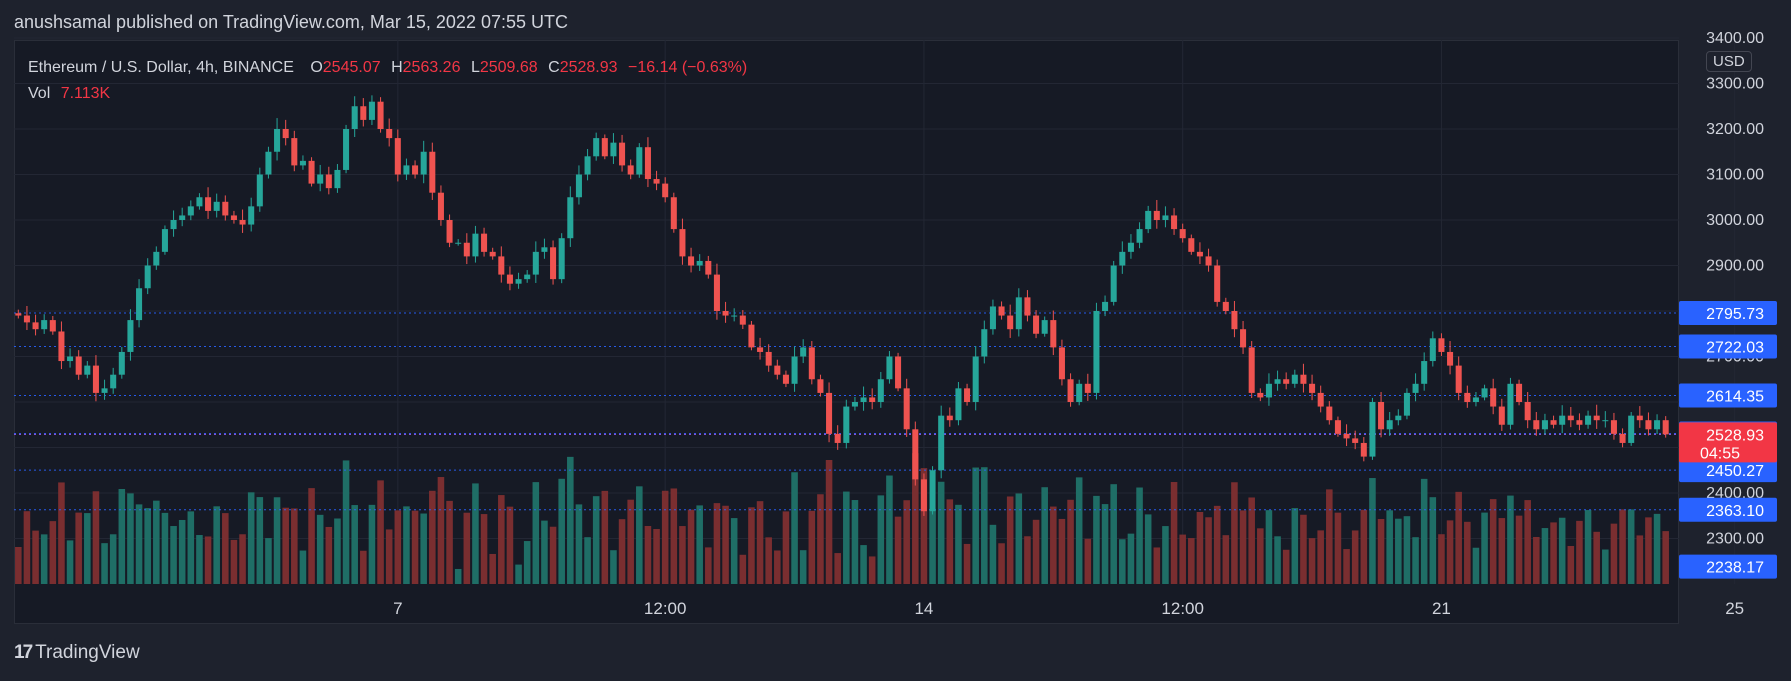  What do you see at coordinates (161, 67) in the screenshot?
I see `symbol-title: Ethereum / U.S. Dollar, 4h, BINANCE` at bounding box center [161, 67].